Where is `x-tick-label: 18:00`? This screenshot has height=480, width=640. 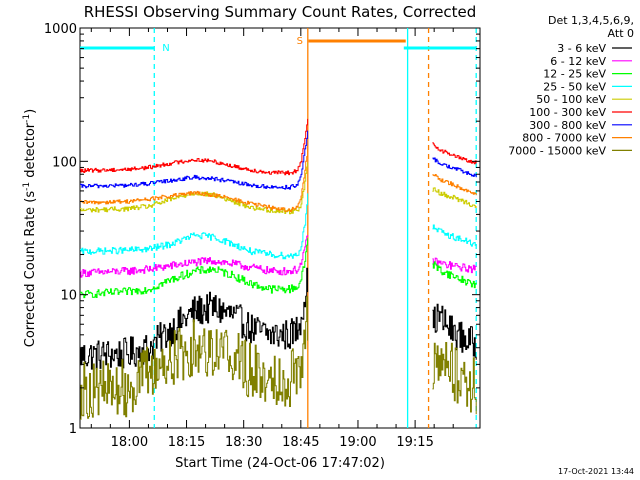
x-tick-label: 18:00 is located at coordinates (129, 442).